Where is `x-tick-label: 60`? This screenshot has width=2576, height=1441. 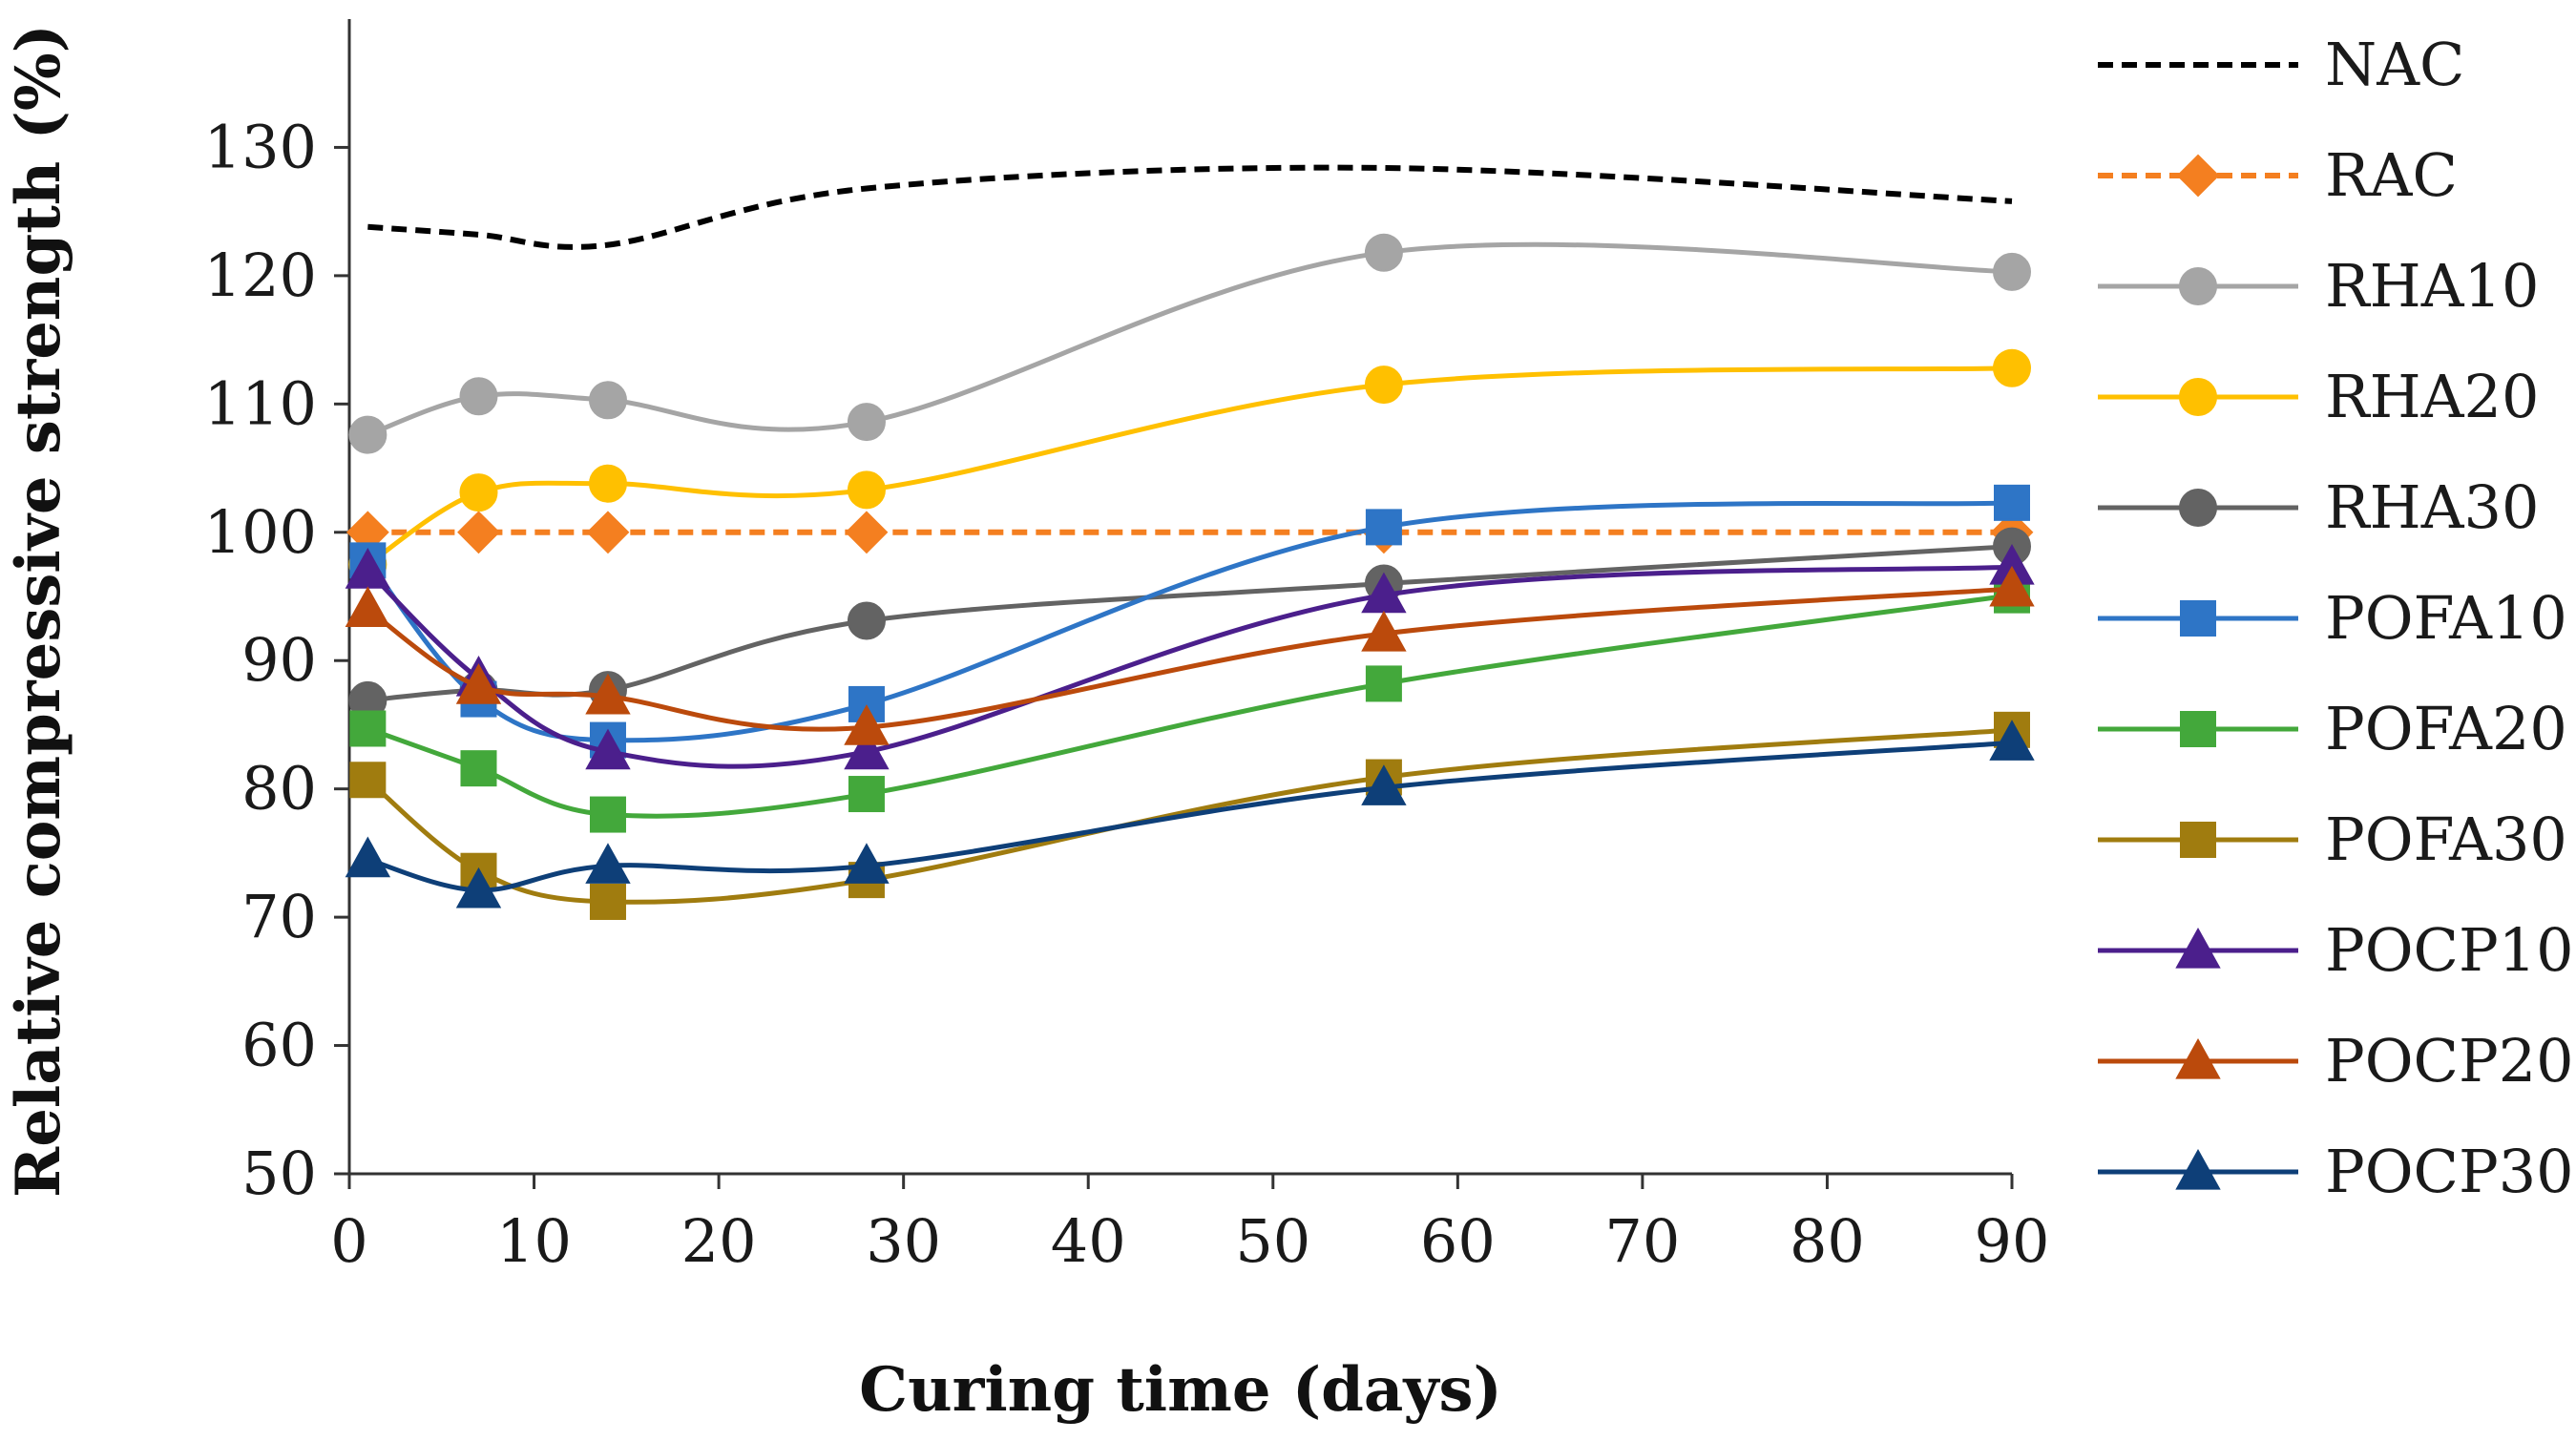
x-tick-label: 60 is located at coordinates (1458, 1241).